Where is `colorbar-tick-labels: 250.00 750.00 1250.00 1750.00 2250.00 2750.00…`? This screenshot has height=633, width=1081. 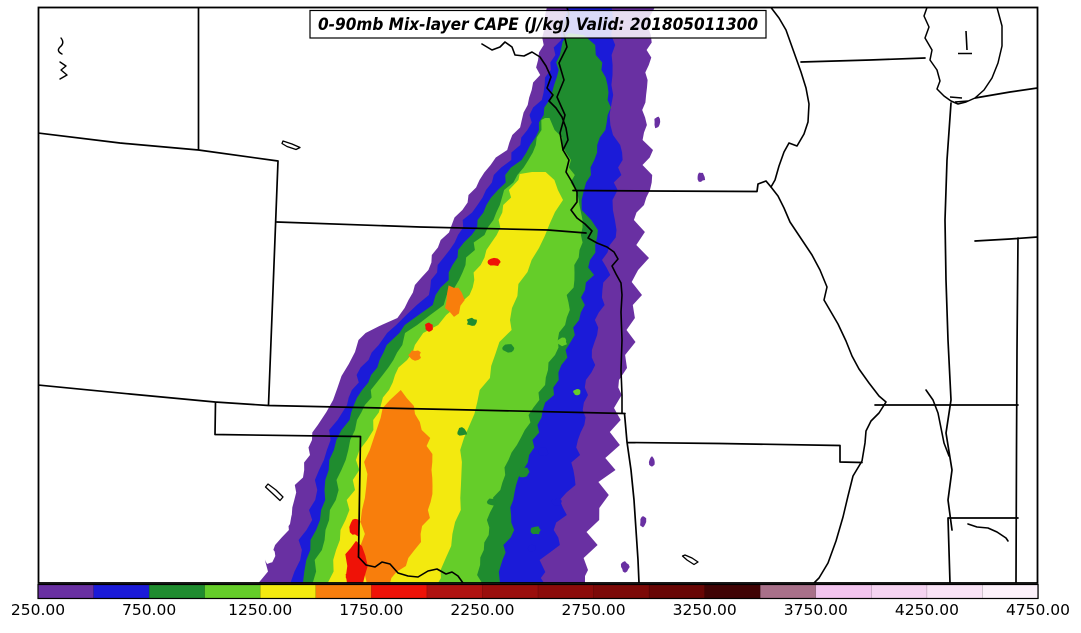
colorbar-tick-labels: 250.00 750.00 1250.00 1750.00 2250.00 2750.00… is located at coordinates (540, 610).